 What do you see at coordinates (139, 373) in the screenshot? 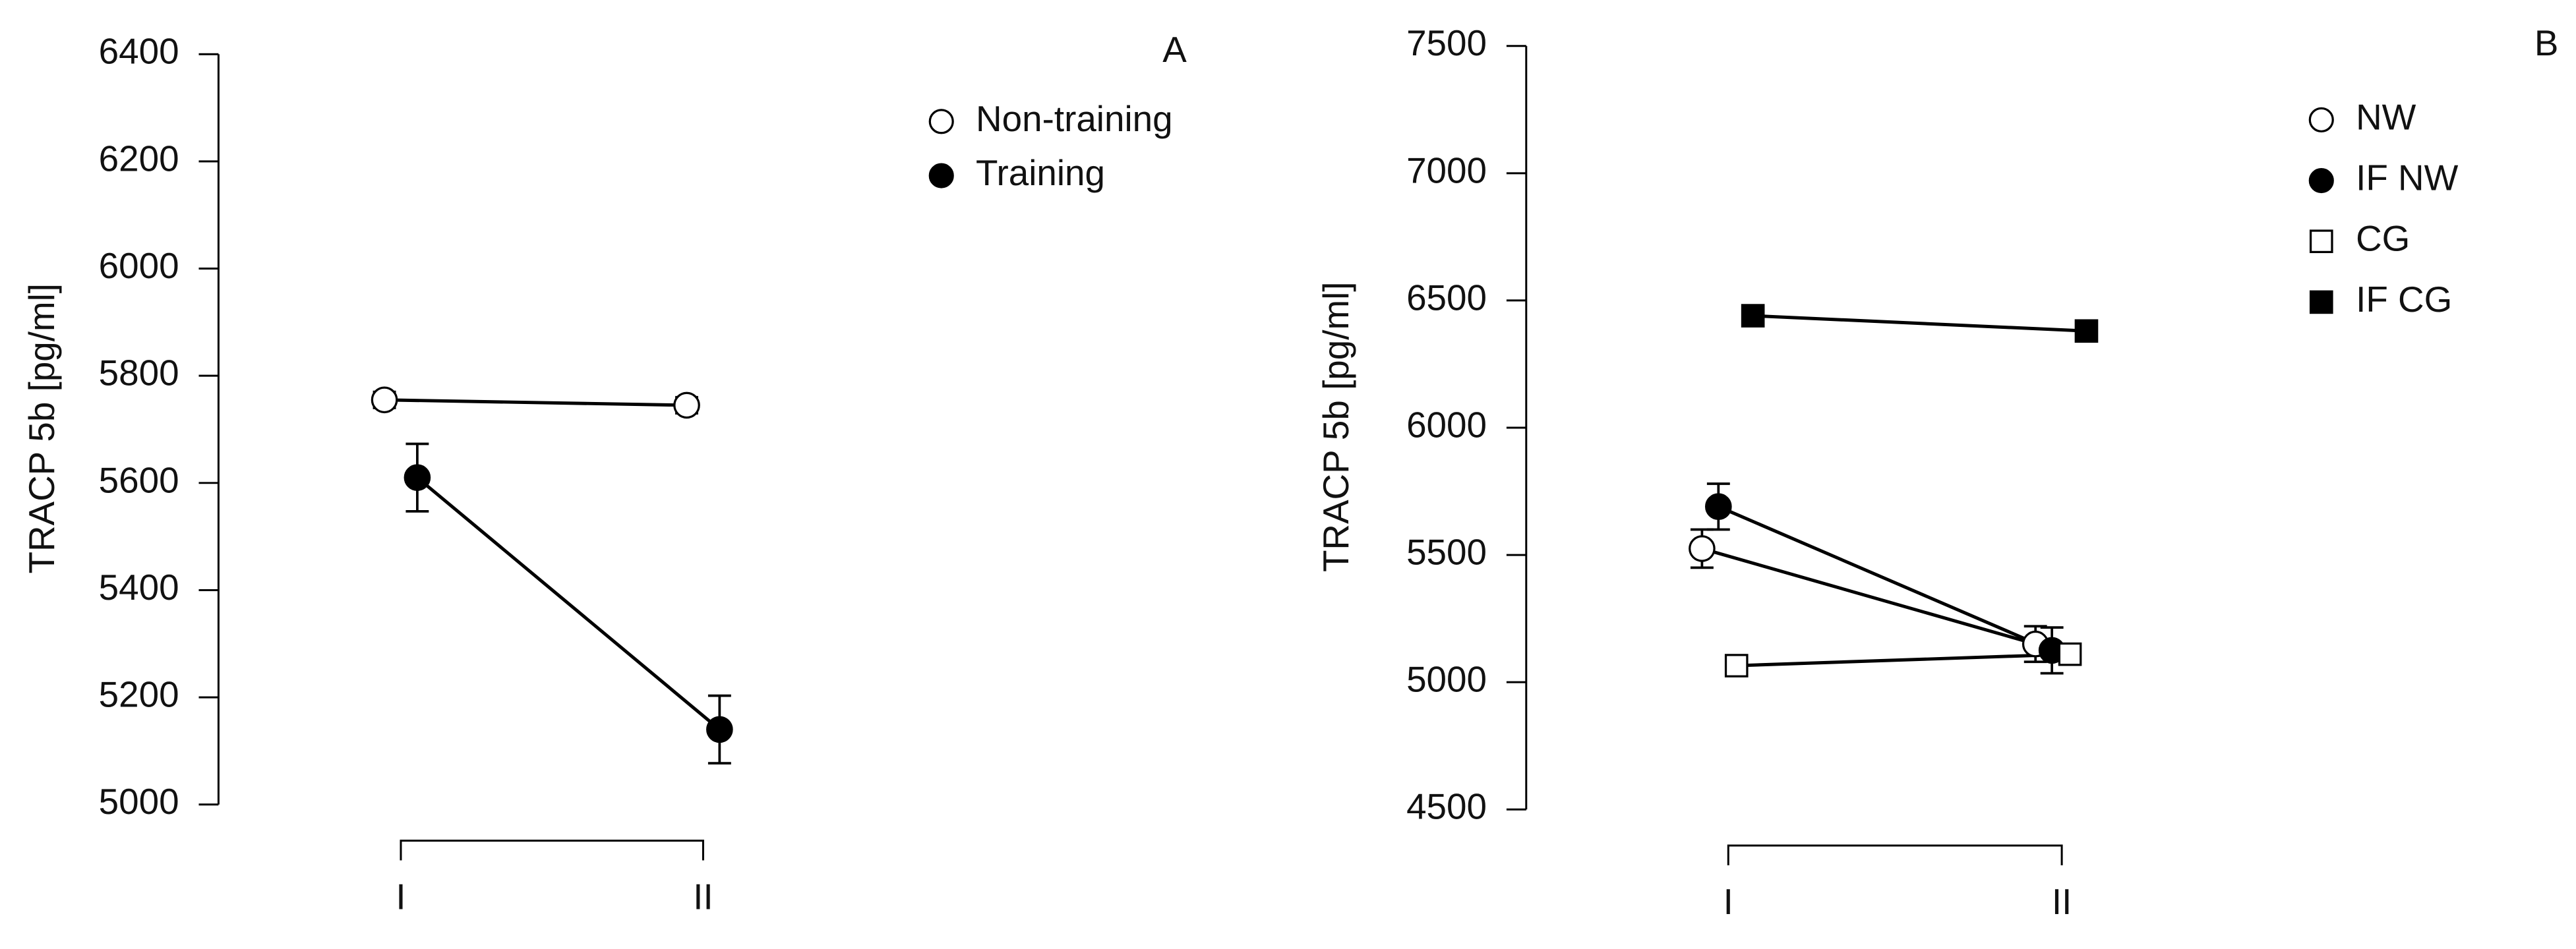
I see `y-tick-label: 5800` at bounding box center [139, 373].